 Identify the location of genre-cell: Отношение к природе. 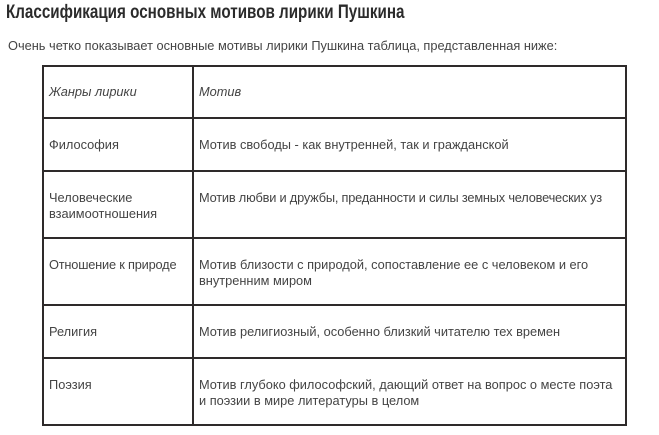
(113, 264).